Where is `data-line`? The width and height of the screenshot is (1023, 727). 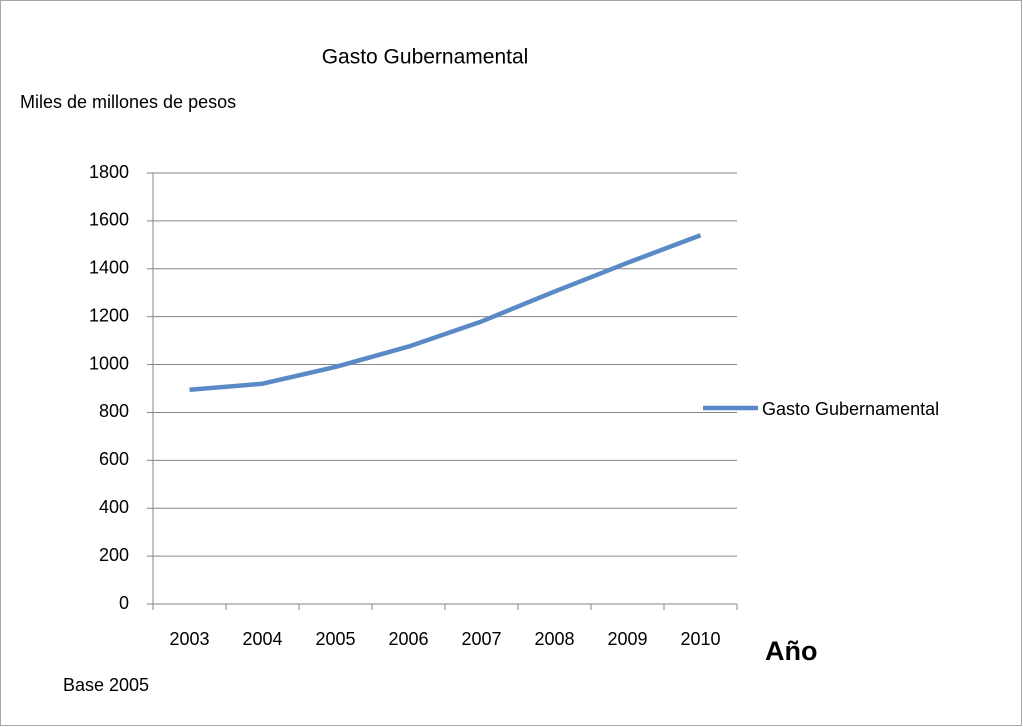
data-line is located at coordinates (445, 312).